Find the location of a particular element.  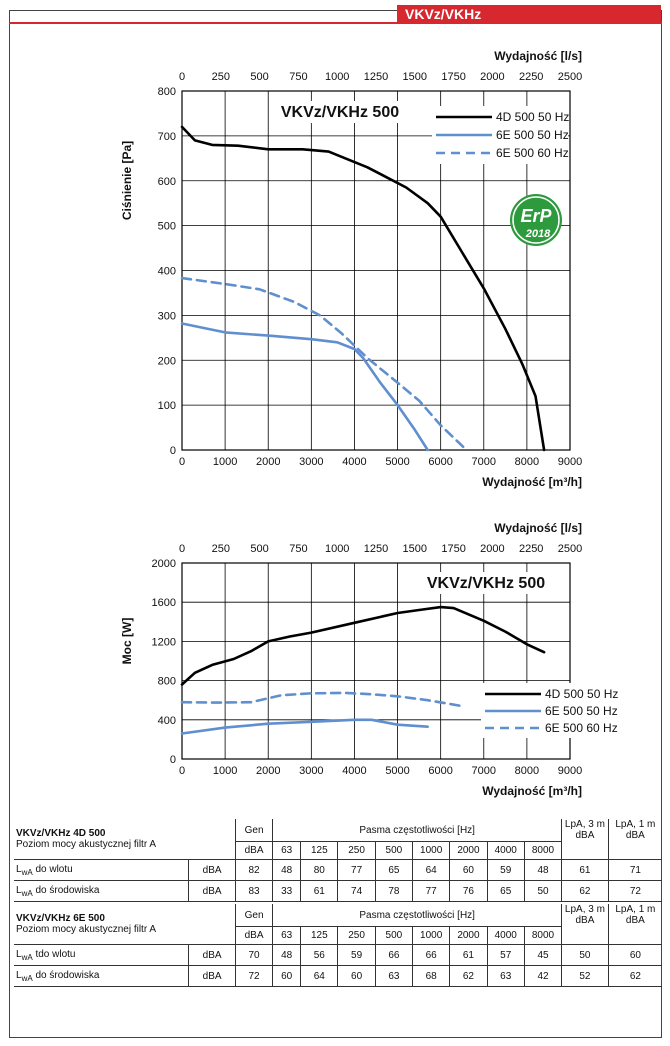

band-value: 68 is located at coordinates (431, 976).